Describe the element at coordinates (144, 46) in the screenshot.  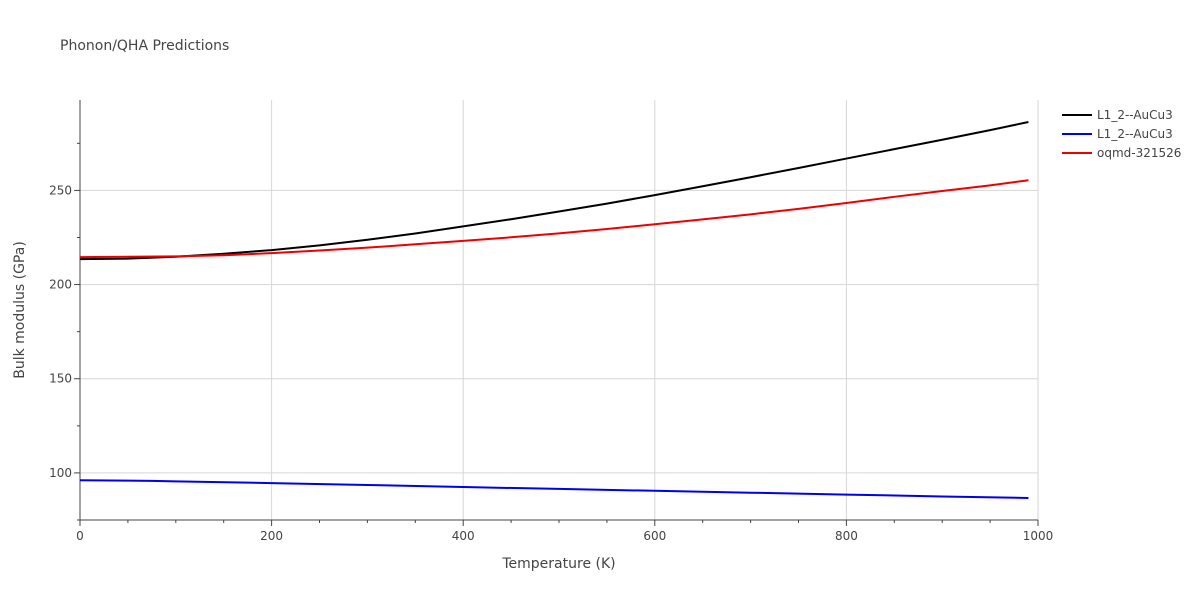
I see `chart-title: Phonon/QHA Predictions` at that location.